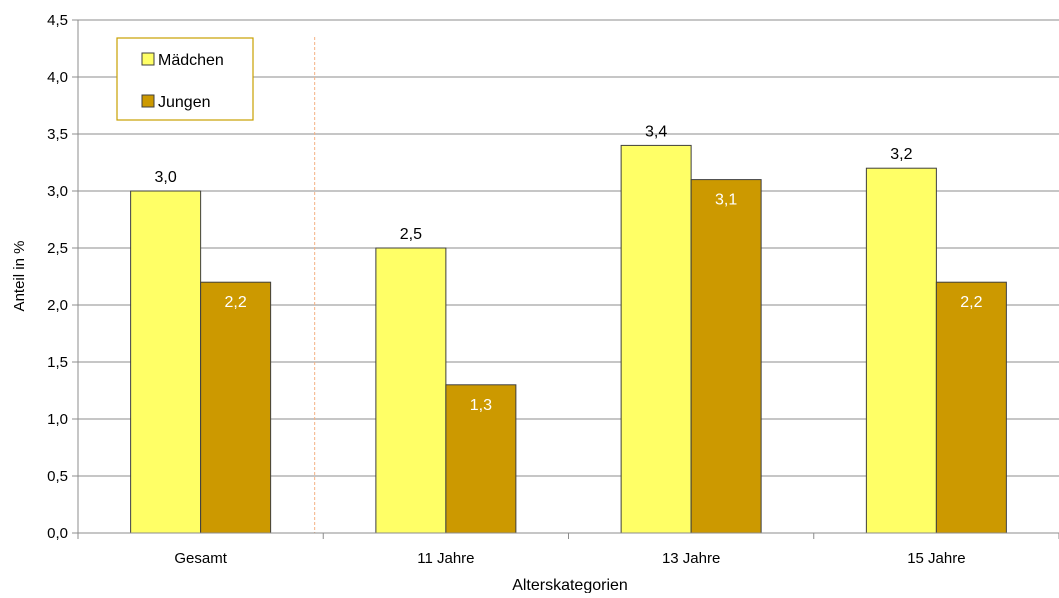 The width and height of the screenshot is (1059, 598). I want to click on legend: Mädchen Jungen, so click(185, 79).